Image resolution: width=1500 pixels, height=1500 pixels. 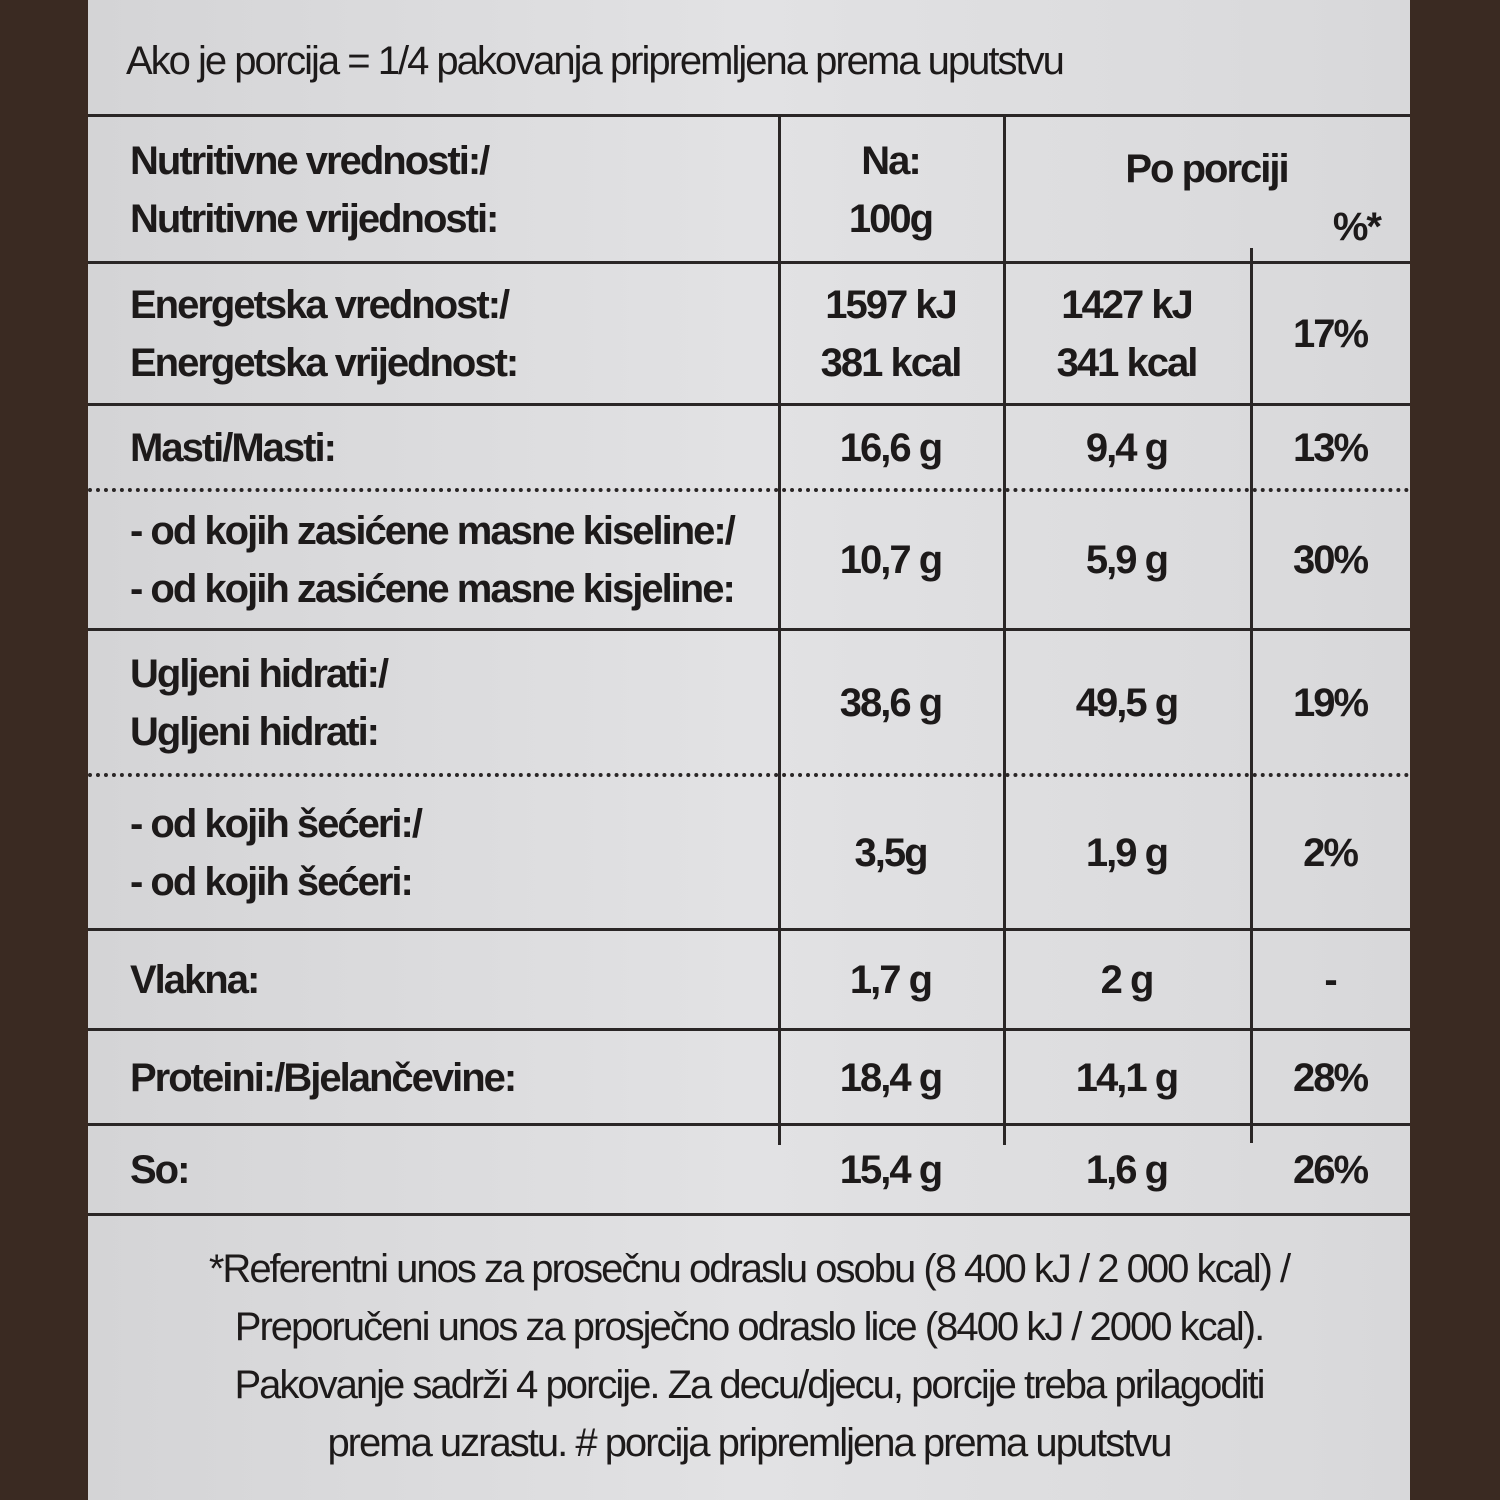 I want to click on percent: 26%, so click(x=1330, y=1170).